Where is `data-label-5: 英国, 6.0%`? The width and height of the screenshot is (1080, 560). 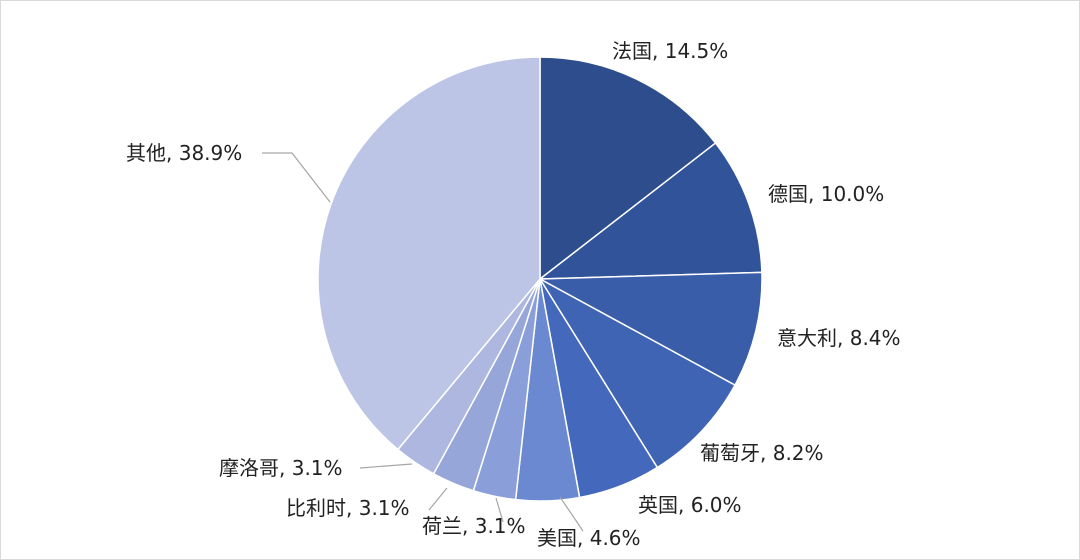
data-label-5: 英国, 6.0% is located at coordinates (690, 505).